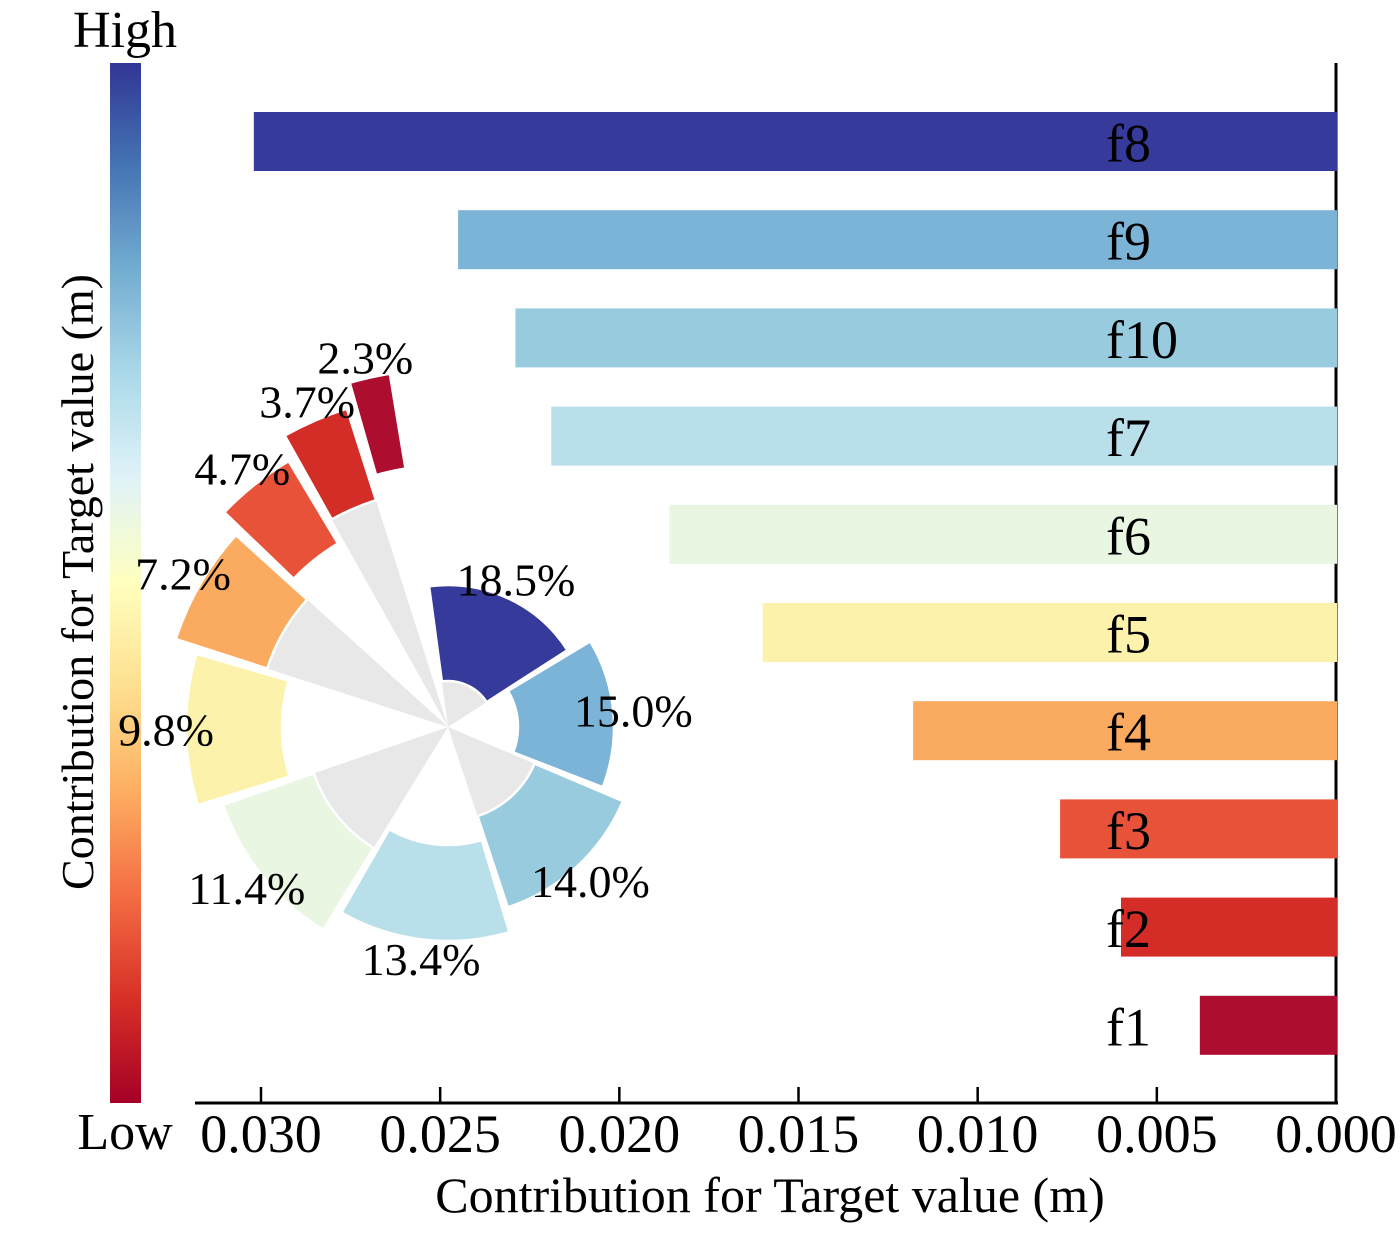 The image size is (1400, 1239). Describe the element at coordinates (242, 468) in the screenshot. I see `rose-label-4.7%: 4.7%` at that location.